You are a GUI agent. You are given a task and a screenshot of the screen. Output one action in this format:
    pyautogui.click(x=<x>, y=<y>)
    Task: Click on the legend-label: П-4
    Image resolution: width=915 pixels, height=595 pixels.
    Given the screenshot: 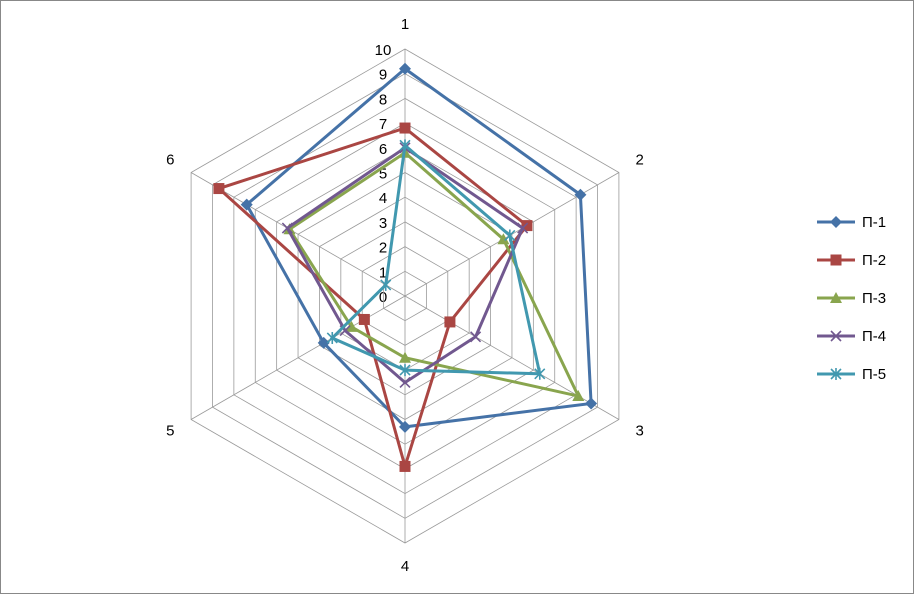 What is the action you would take?
    pyautogui.click(x=874, y=336)
    